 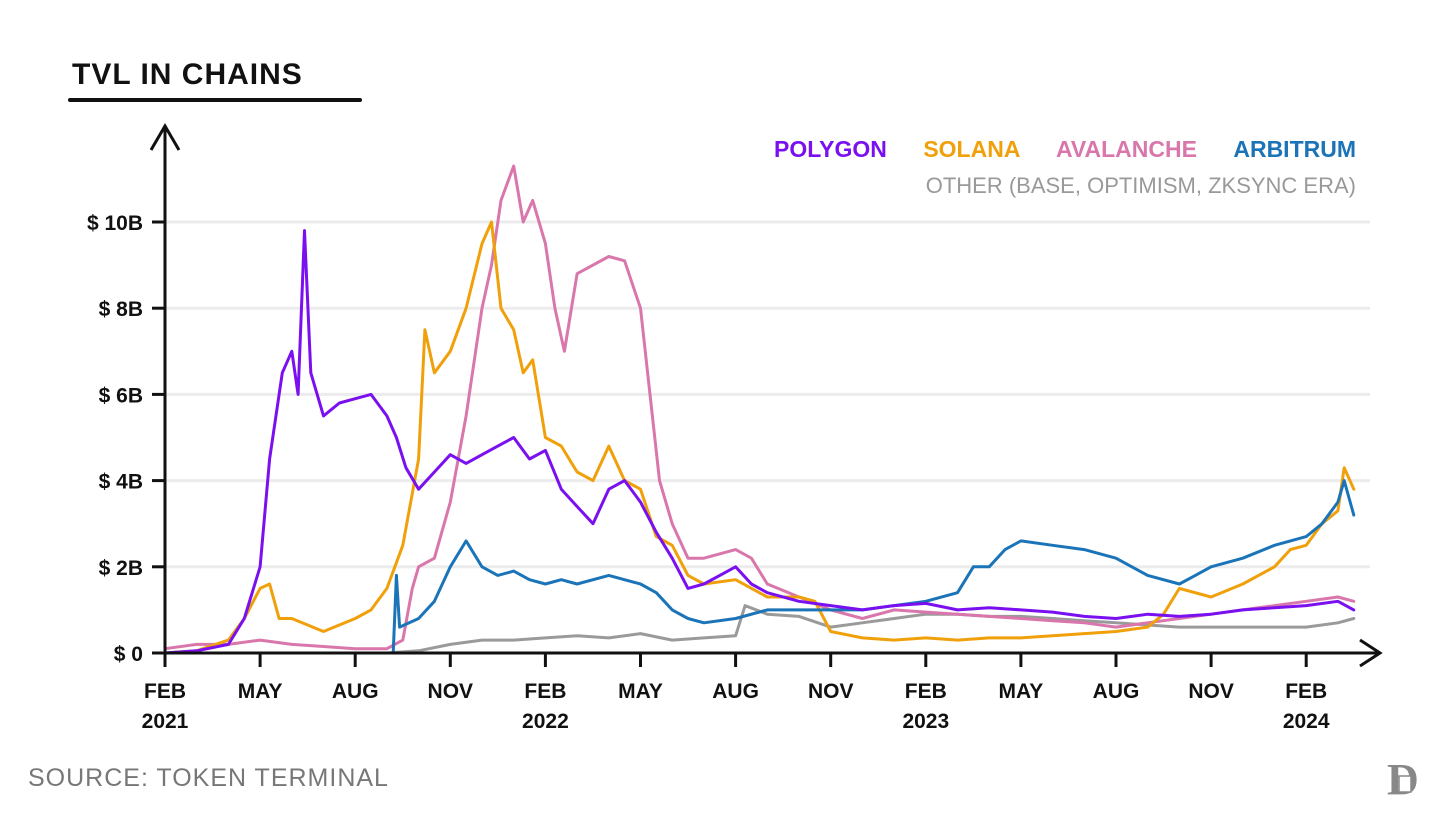 I want to click on x-year-label: 2022, so click(x=545, y=721).